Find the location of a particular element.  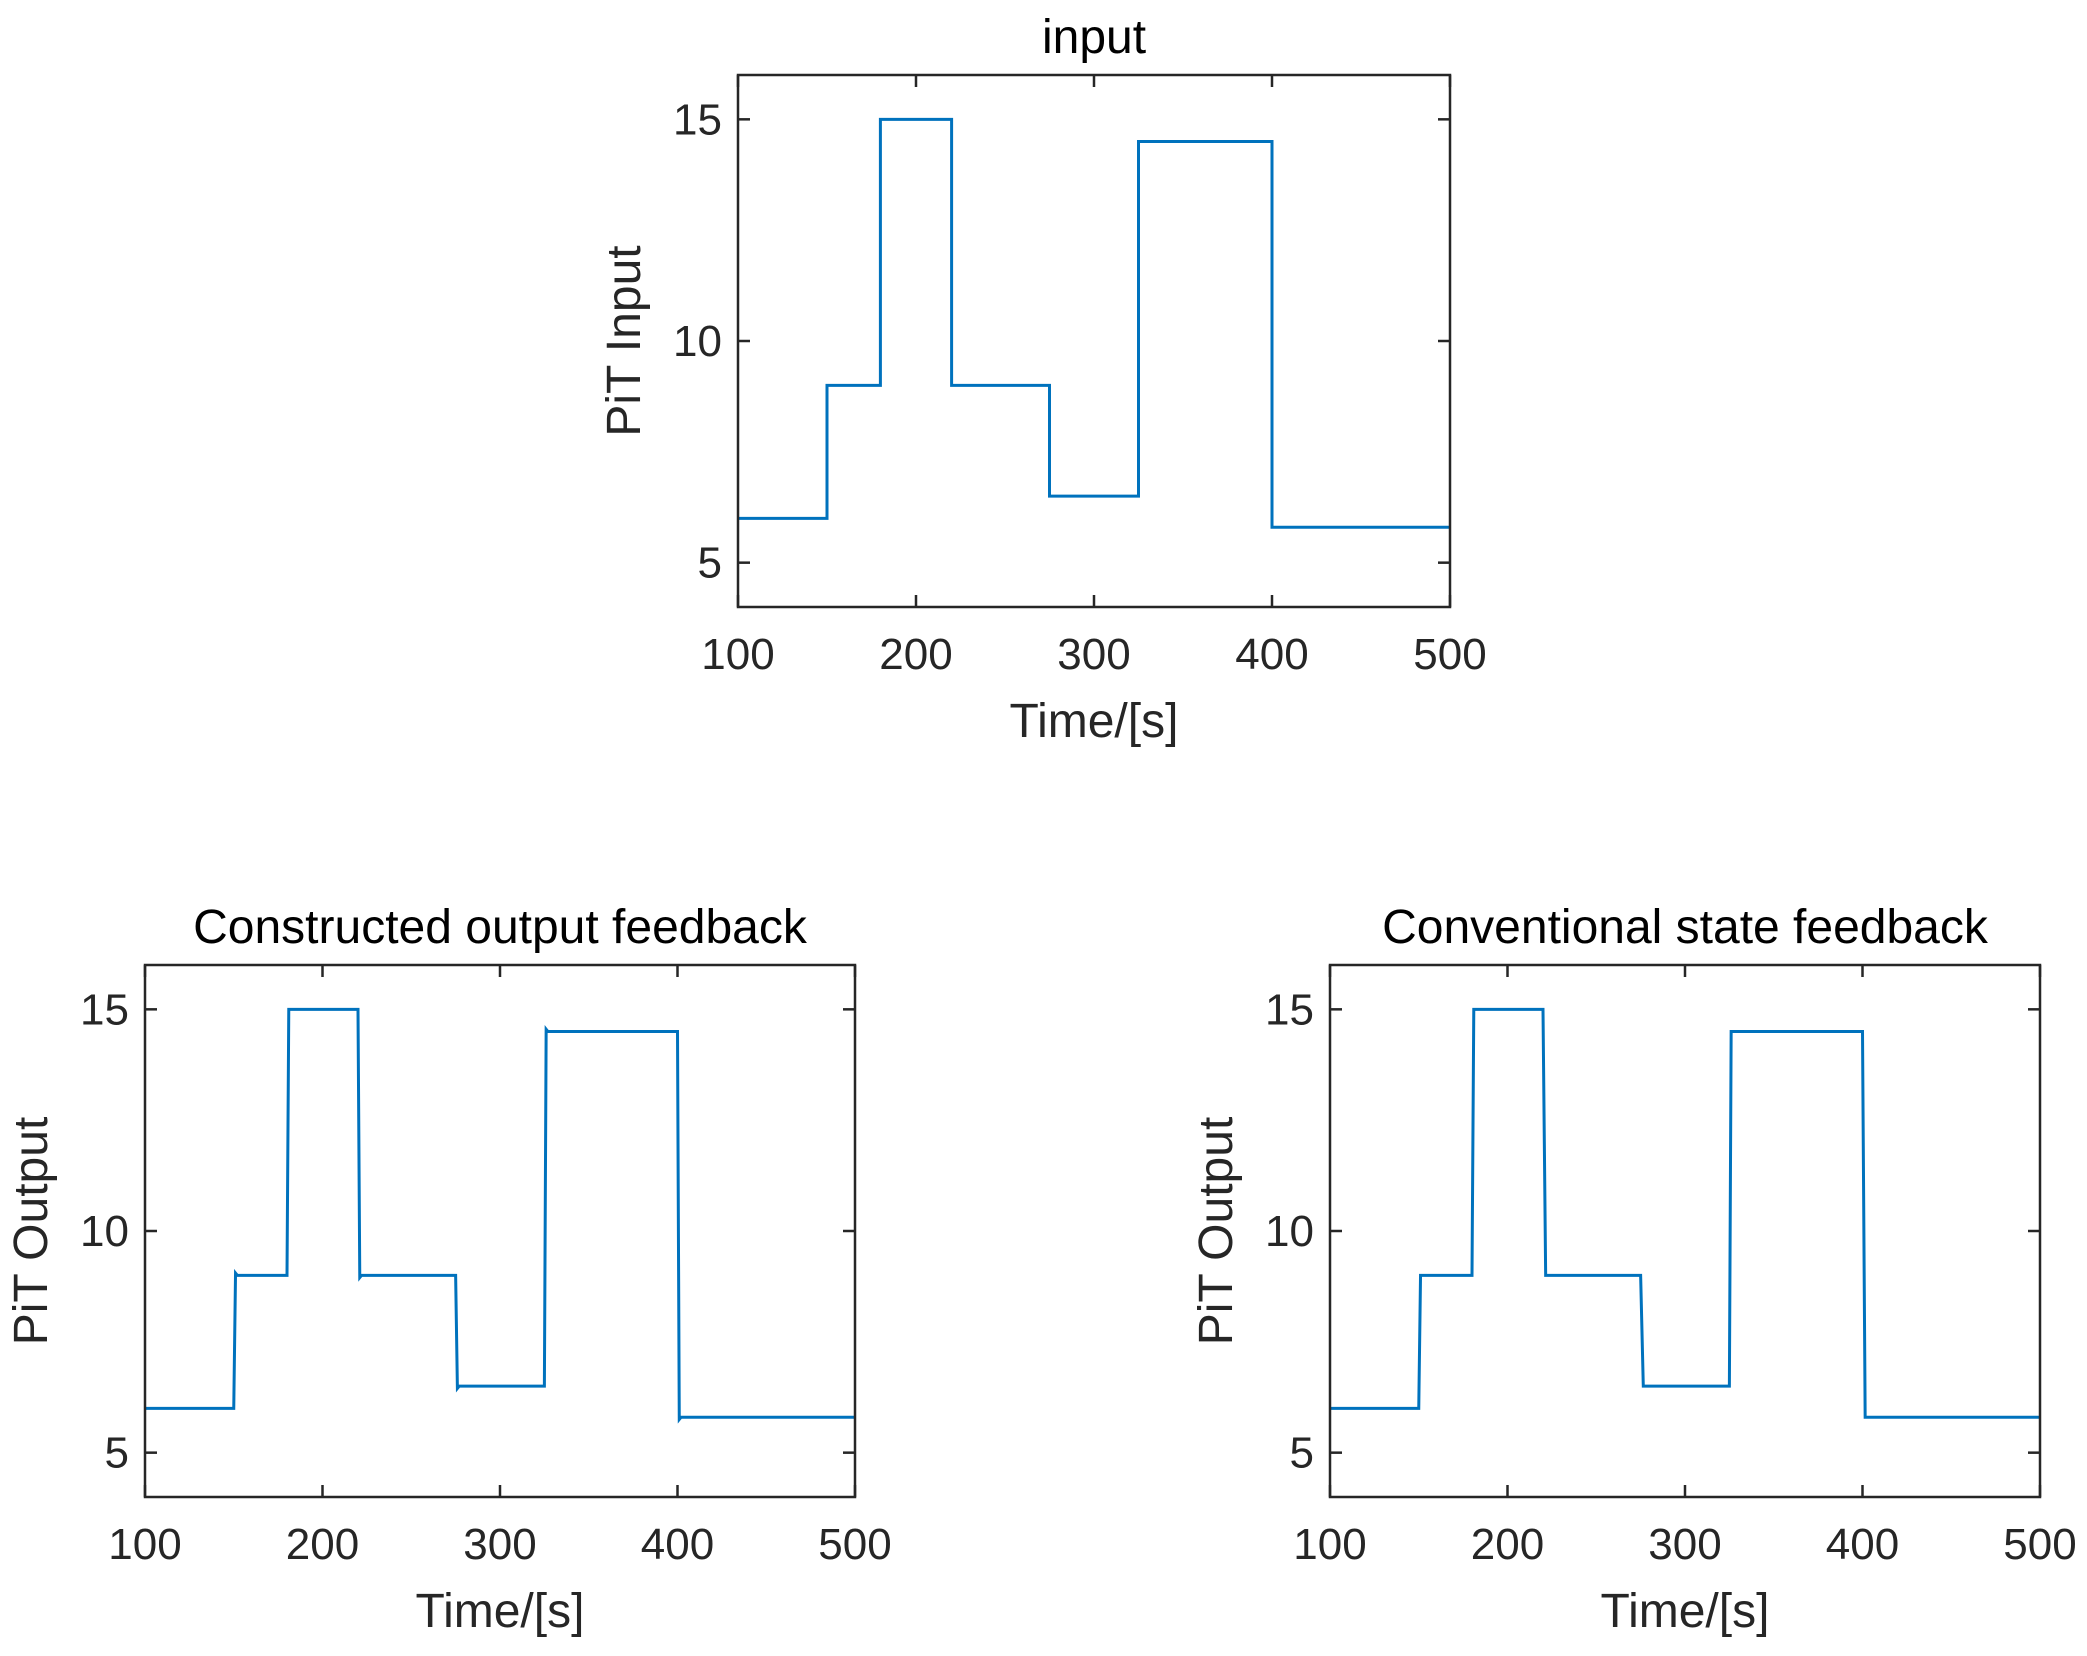

series-line-input is located at coordinates (1094, 323).